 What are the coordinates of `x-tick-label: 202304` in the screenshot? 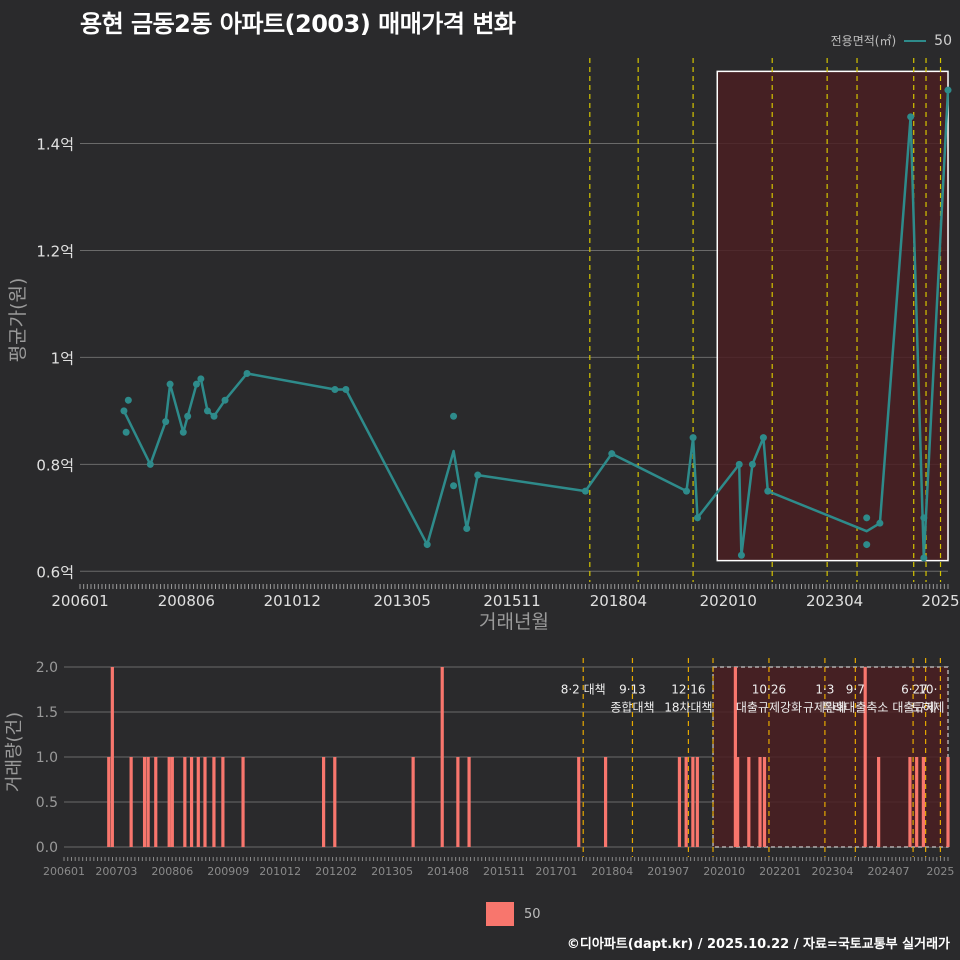 It's located at (833, 871).